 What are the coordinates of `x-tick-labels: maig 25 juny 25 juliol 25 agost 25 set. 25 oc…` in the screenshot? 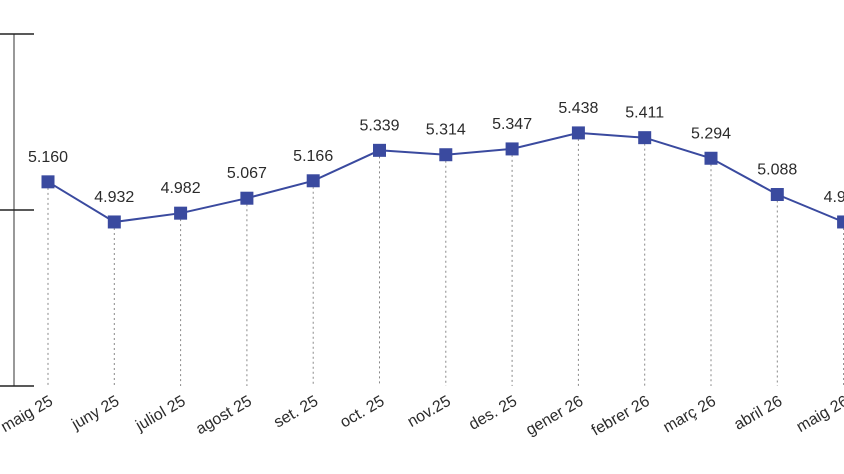 It's located at (422, 416).